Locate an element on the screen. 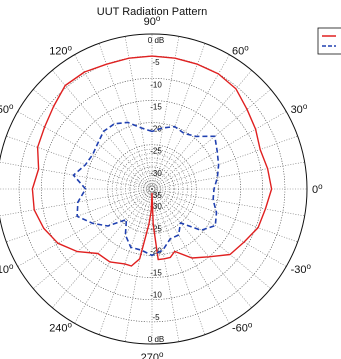 The image size is (341, 359). angle-tick-label: 120o is located at coordinates (60, 50).